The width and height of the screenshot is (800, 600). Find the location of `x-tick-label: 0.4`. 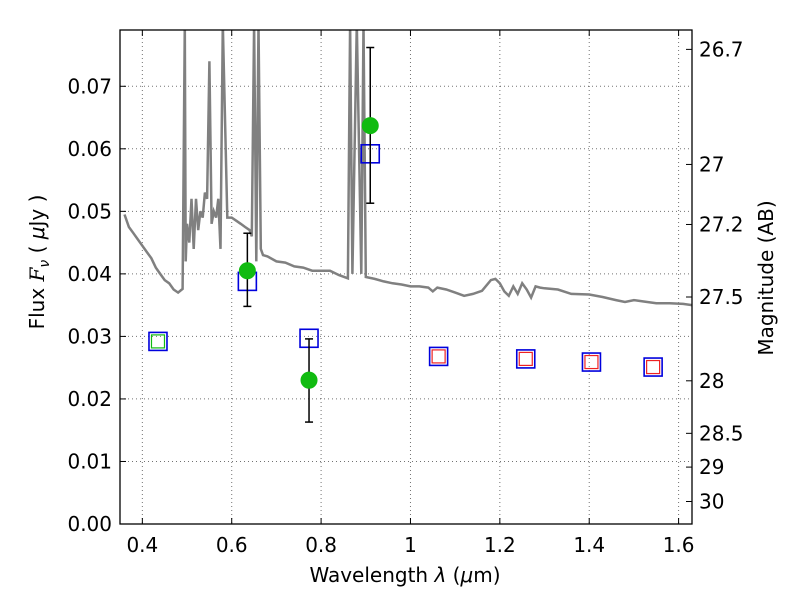

x-tick-label: 0.4 is located at coordinates (142, 545).